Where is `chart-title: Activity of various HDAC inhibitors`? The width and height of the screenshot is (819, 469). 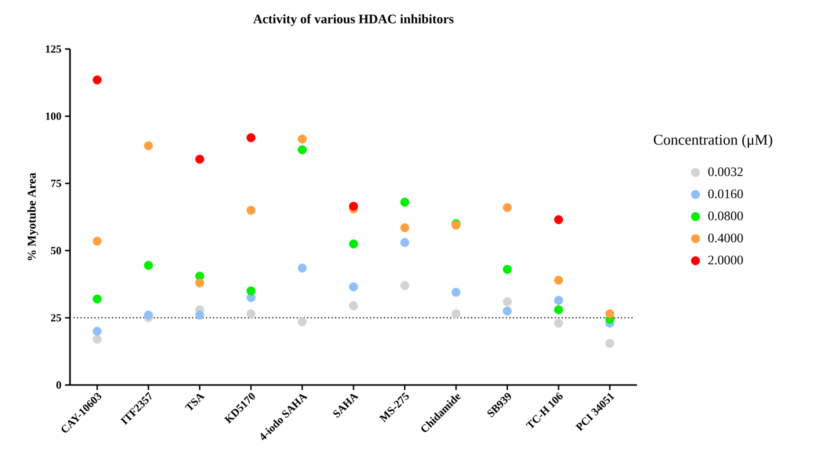
chart-title: Activity of various HDAC inhibitors is located at coordinates (353, 20).